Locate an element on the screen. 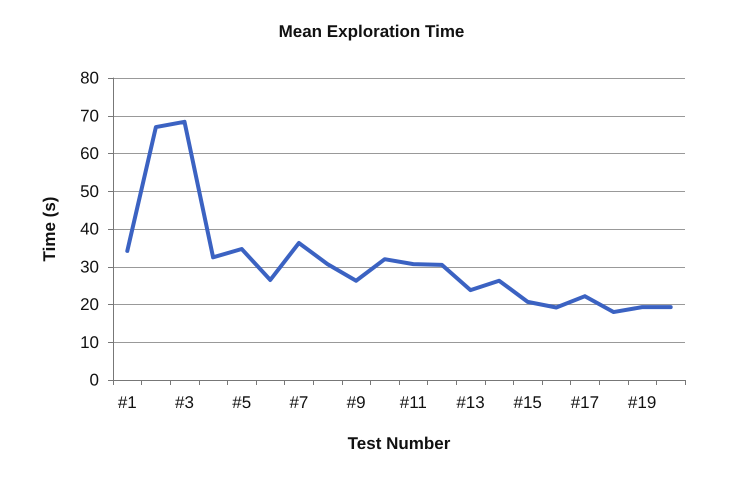 Image resolution: width=743 pixels, height=485 pixels. y-tick-label: 0 is located at coordinates (94, 380).